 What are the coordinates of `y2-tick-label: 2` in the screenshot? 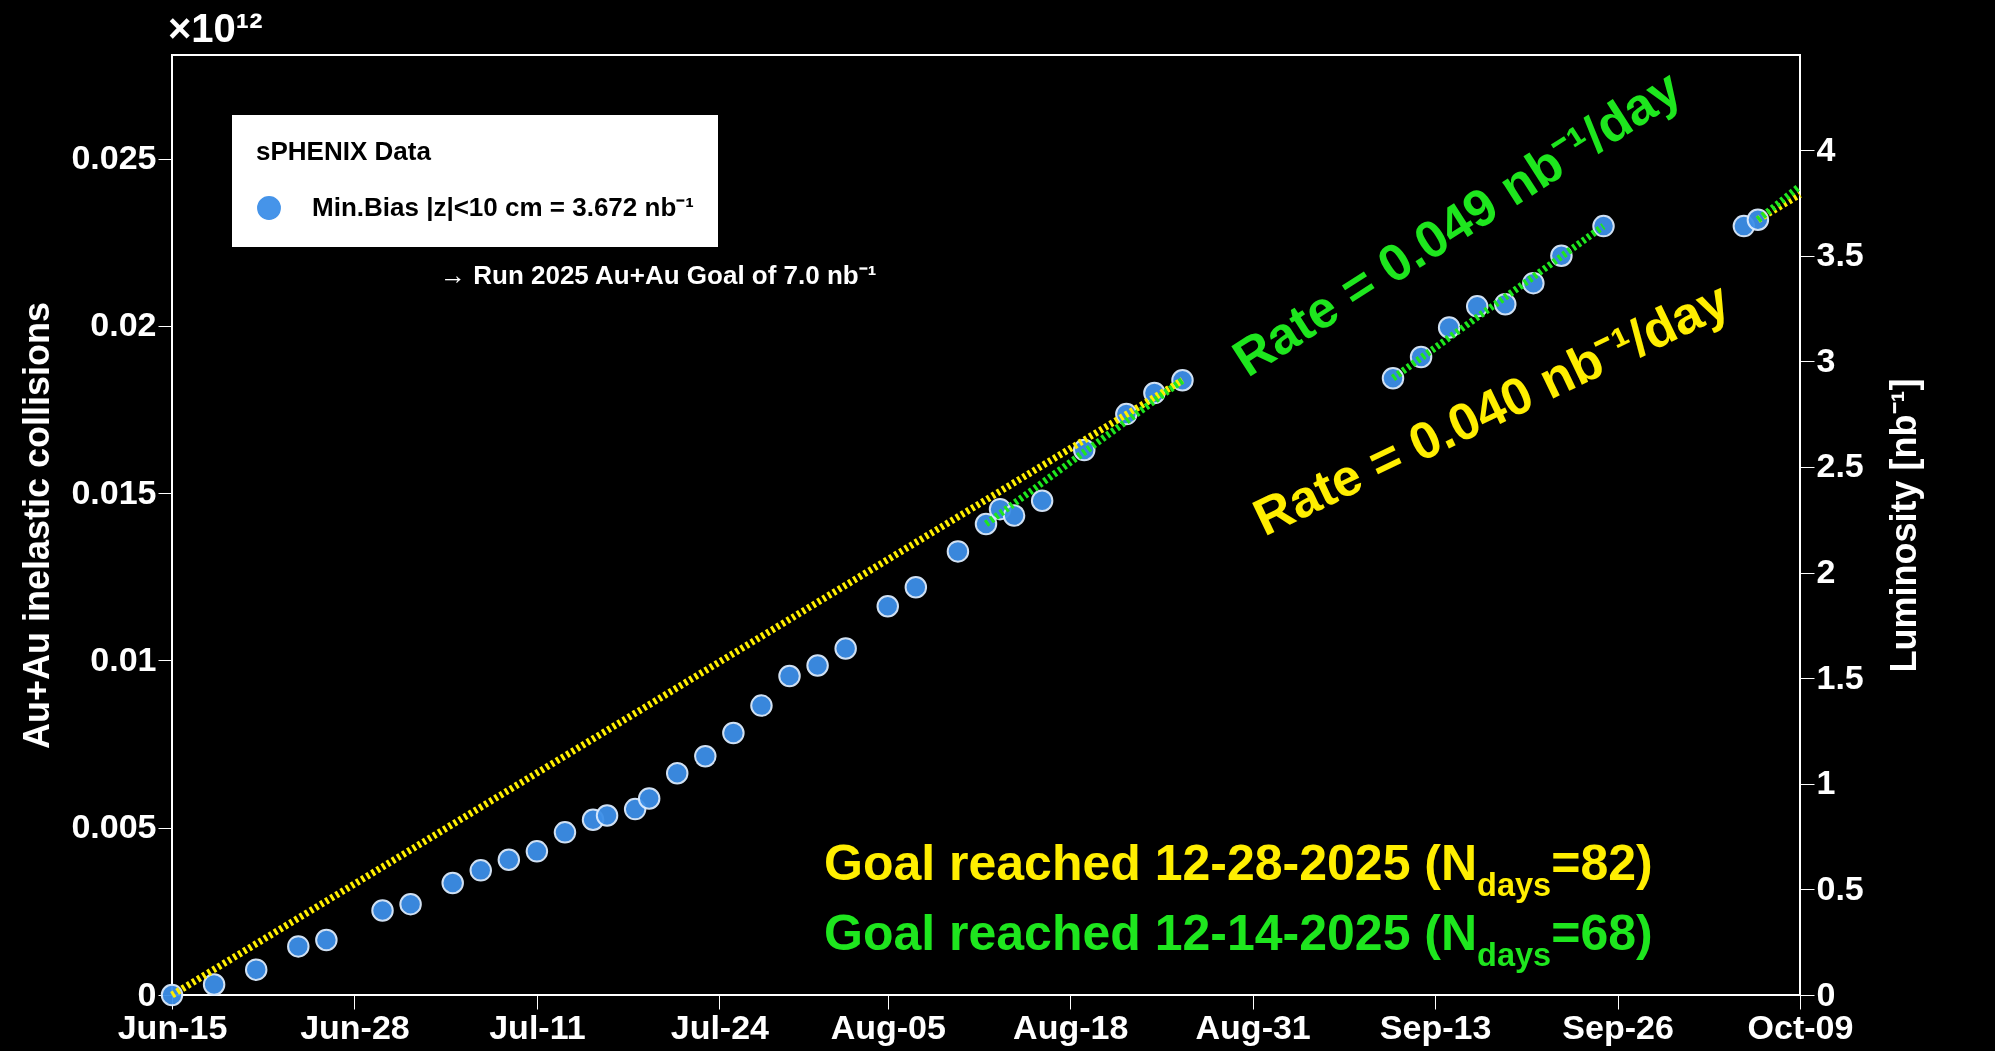 It's located at (1826, 571).